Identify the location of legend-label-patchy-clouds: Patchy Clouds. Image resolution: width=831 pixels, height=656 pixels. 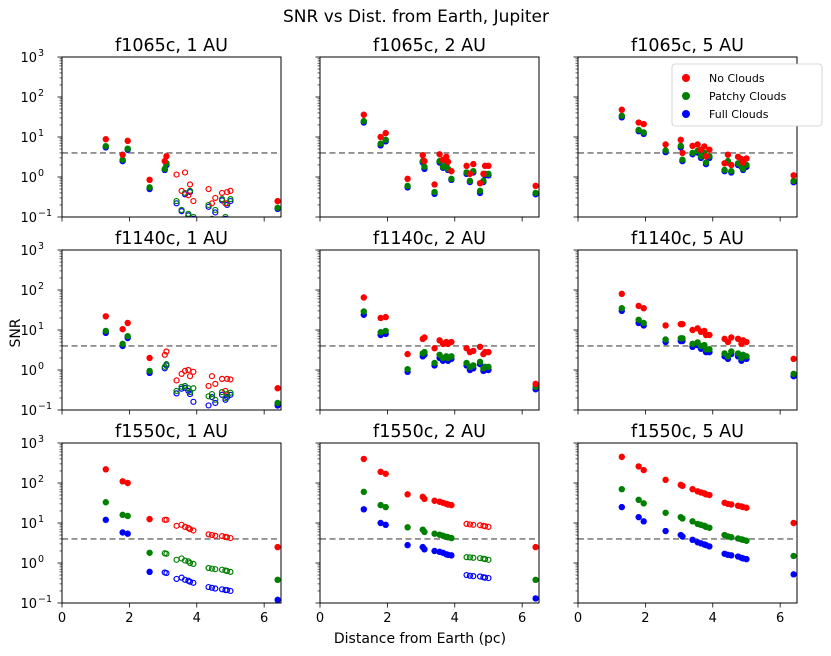
(748, 96).